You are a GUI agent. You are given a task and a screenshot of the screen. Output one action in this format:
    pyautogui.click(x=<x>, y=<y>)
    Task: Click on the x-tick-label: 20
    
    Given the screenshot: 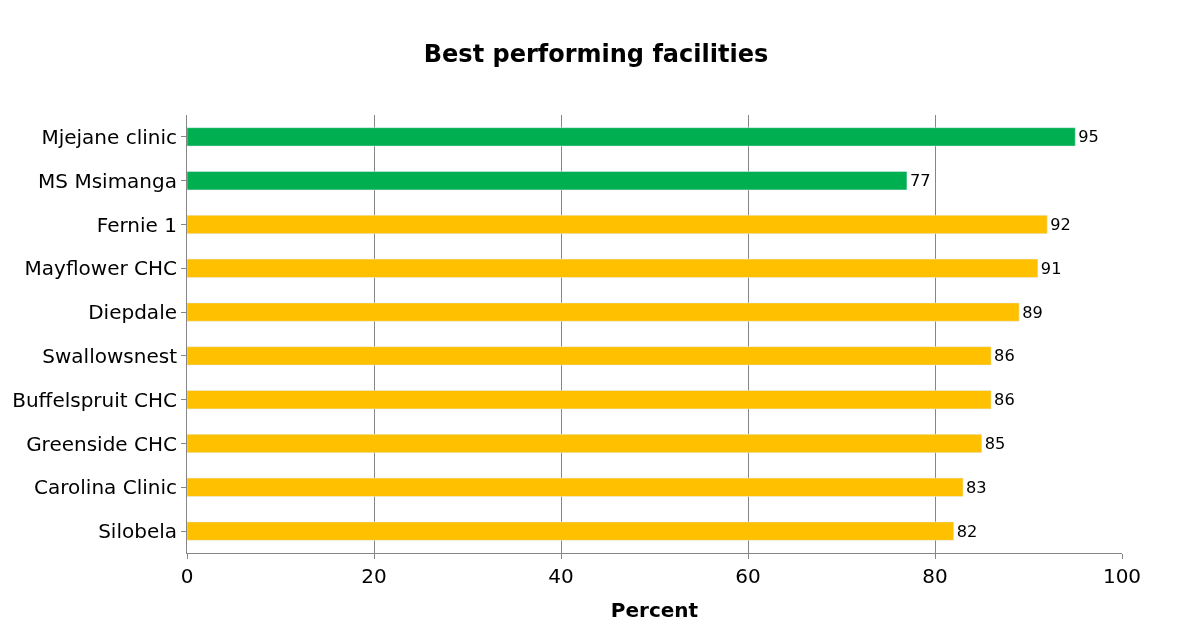 What is the action you would take?
    pyautogui.click(x=374, y=576)
    